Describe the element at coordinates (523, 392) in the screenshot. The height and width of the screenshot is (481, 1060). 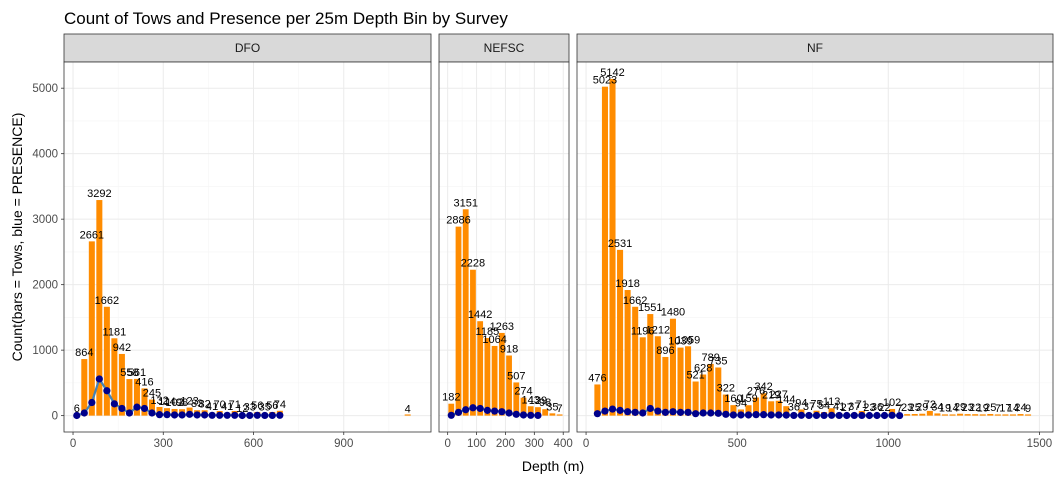
I see `bar-value-label: 274` at that location.